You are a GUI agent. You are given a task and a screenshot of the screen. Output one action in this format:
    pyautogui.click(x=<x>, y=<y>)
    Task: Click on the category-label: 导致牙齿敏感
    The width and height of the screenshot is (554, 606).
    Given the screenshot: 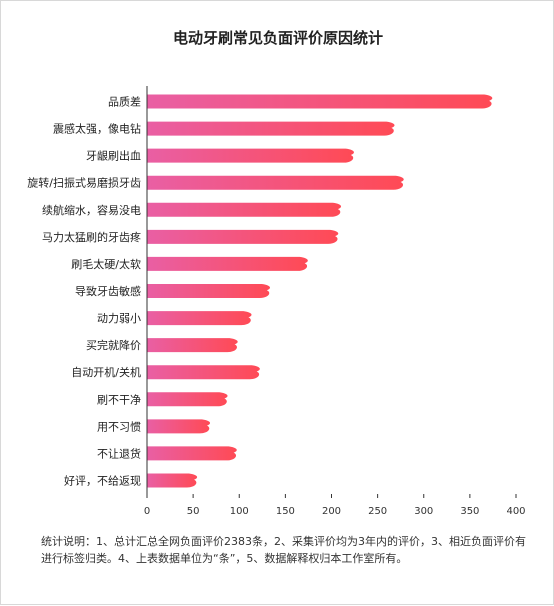 What is the action you would take?
    pyautogui.click(x=108, y=291)
    